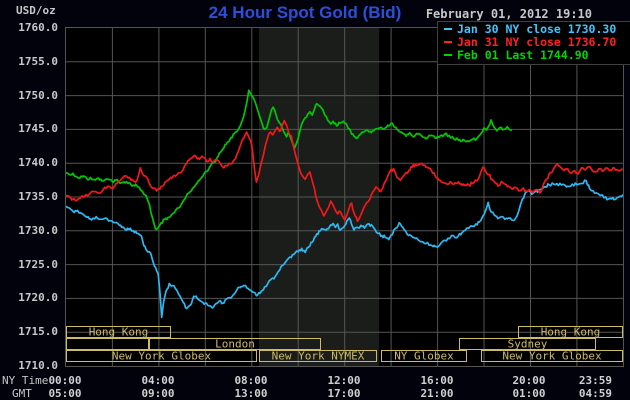 The image size is (630, 400). Describe the element at coordinates (344, 393) in the screenshot. I see `x-tick-gmt: 17:00` at that location.